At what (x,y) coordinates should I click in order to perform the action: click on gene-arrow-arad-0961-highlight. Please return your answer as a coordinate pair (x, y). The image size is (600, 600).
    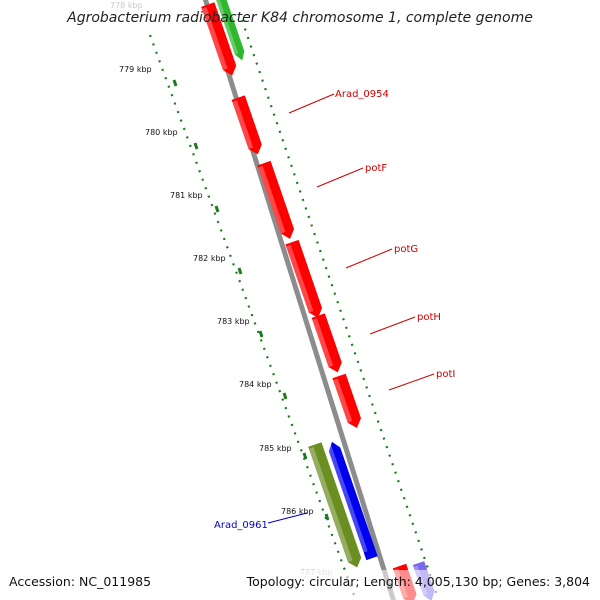
    Looking at the image, I should click on (347, 498).